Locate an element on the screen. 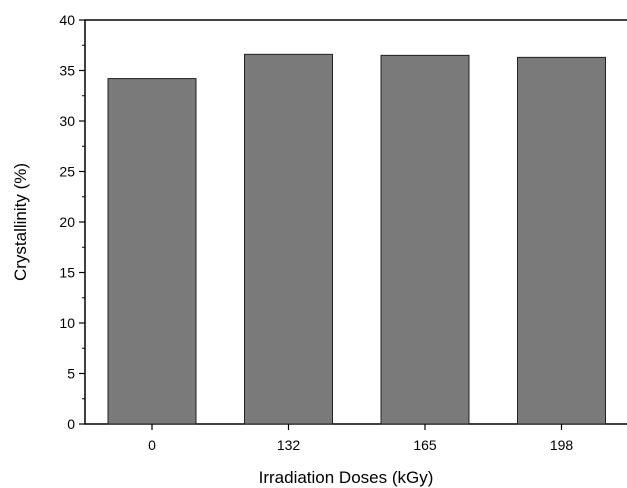 This screenshot has width=627, height=488. x-tick-label: 132 is located at coordinates (289, 445).